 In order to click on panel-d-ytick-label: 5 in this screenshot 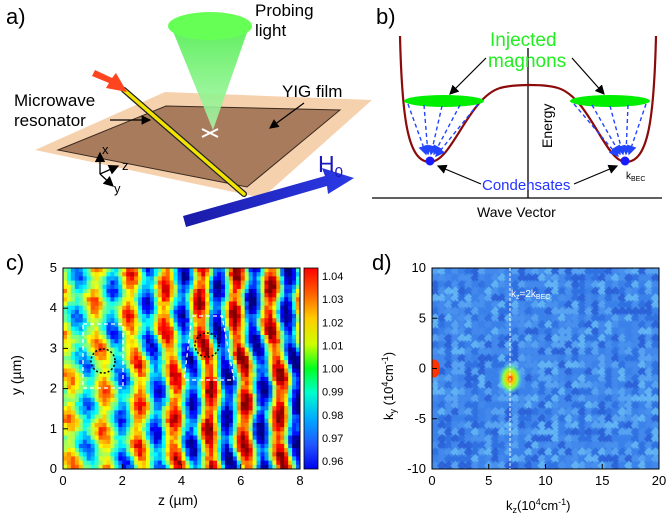, I will do `click(422, 317)`.